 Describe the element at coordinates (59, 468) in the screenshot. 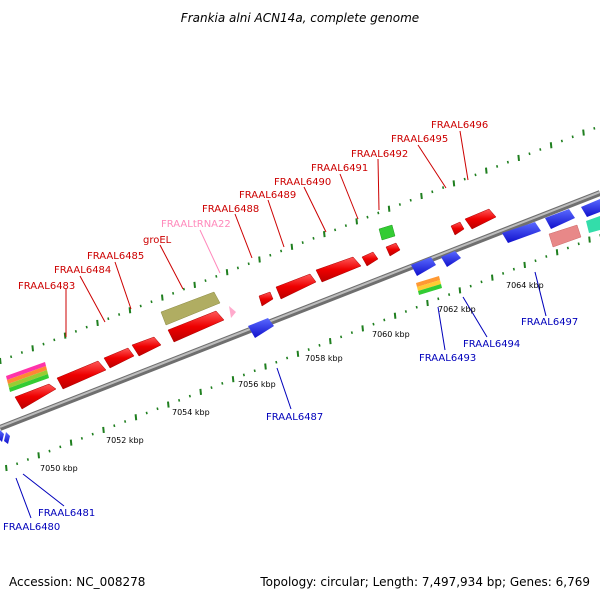

I see `kbp-label: 7050 kbp` at that location.